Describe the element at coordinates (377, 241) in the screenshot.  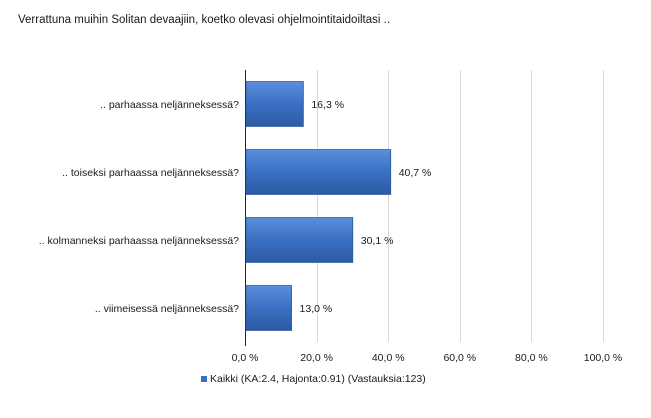
I see `bar-value-label: 30,1 %` at that location.